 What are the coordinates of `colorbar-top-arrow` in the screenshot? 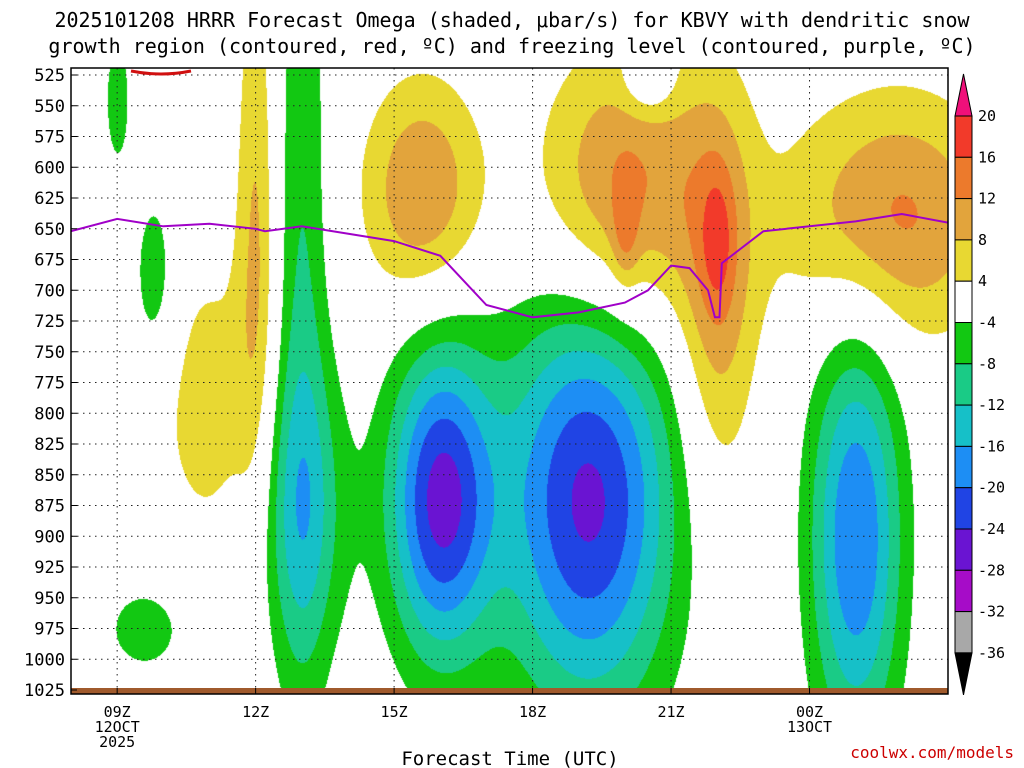 It's located at (963, 95).